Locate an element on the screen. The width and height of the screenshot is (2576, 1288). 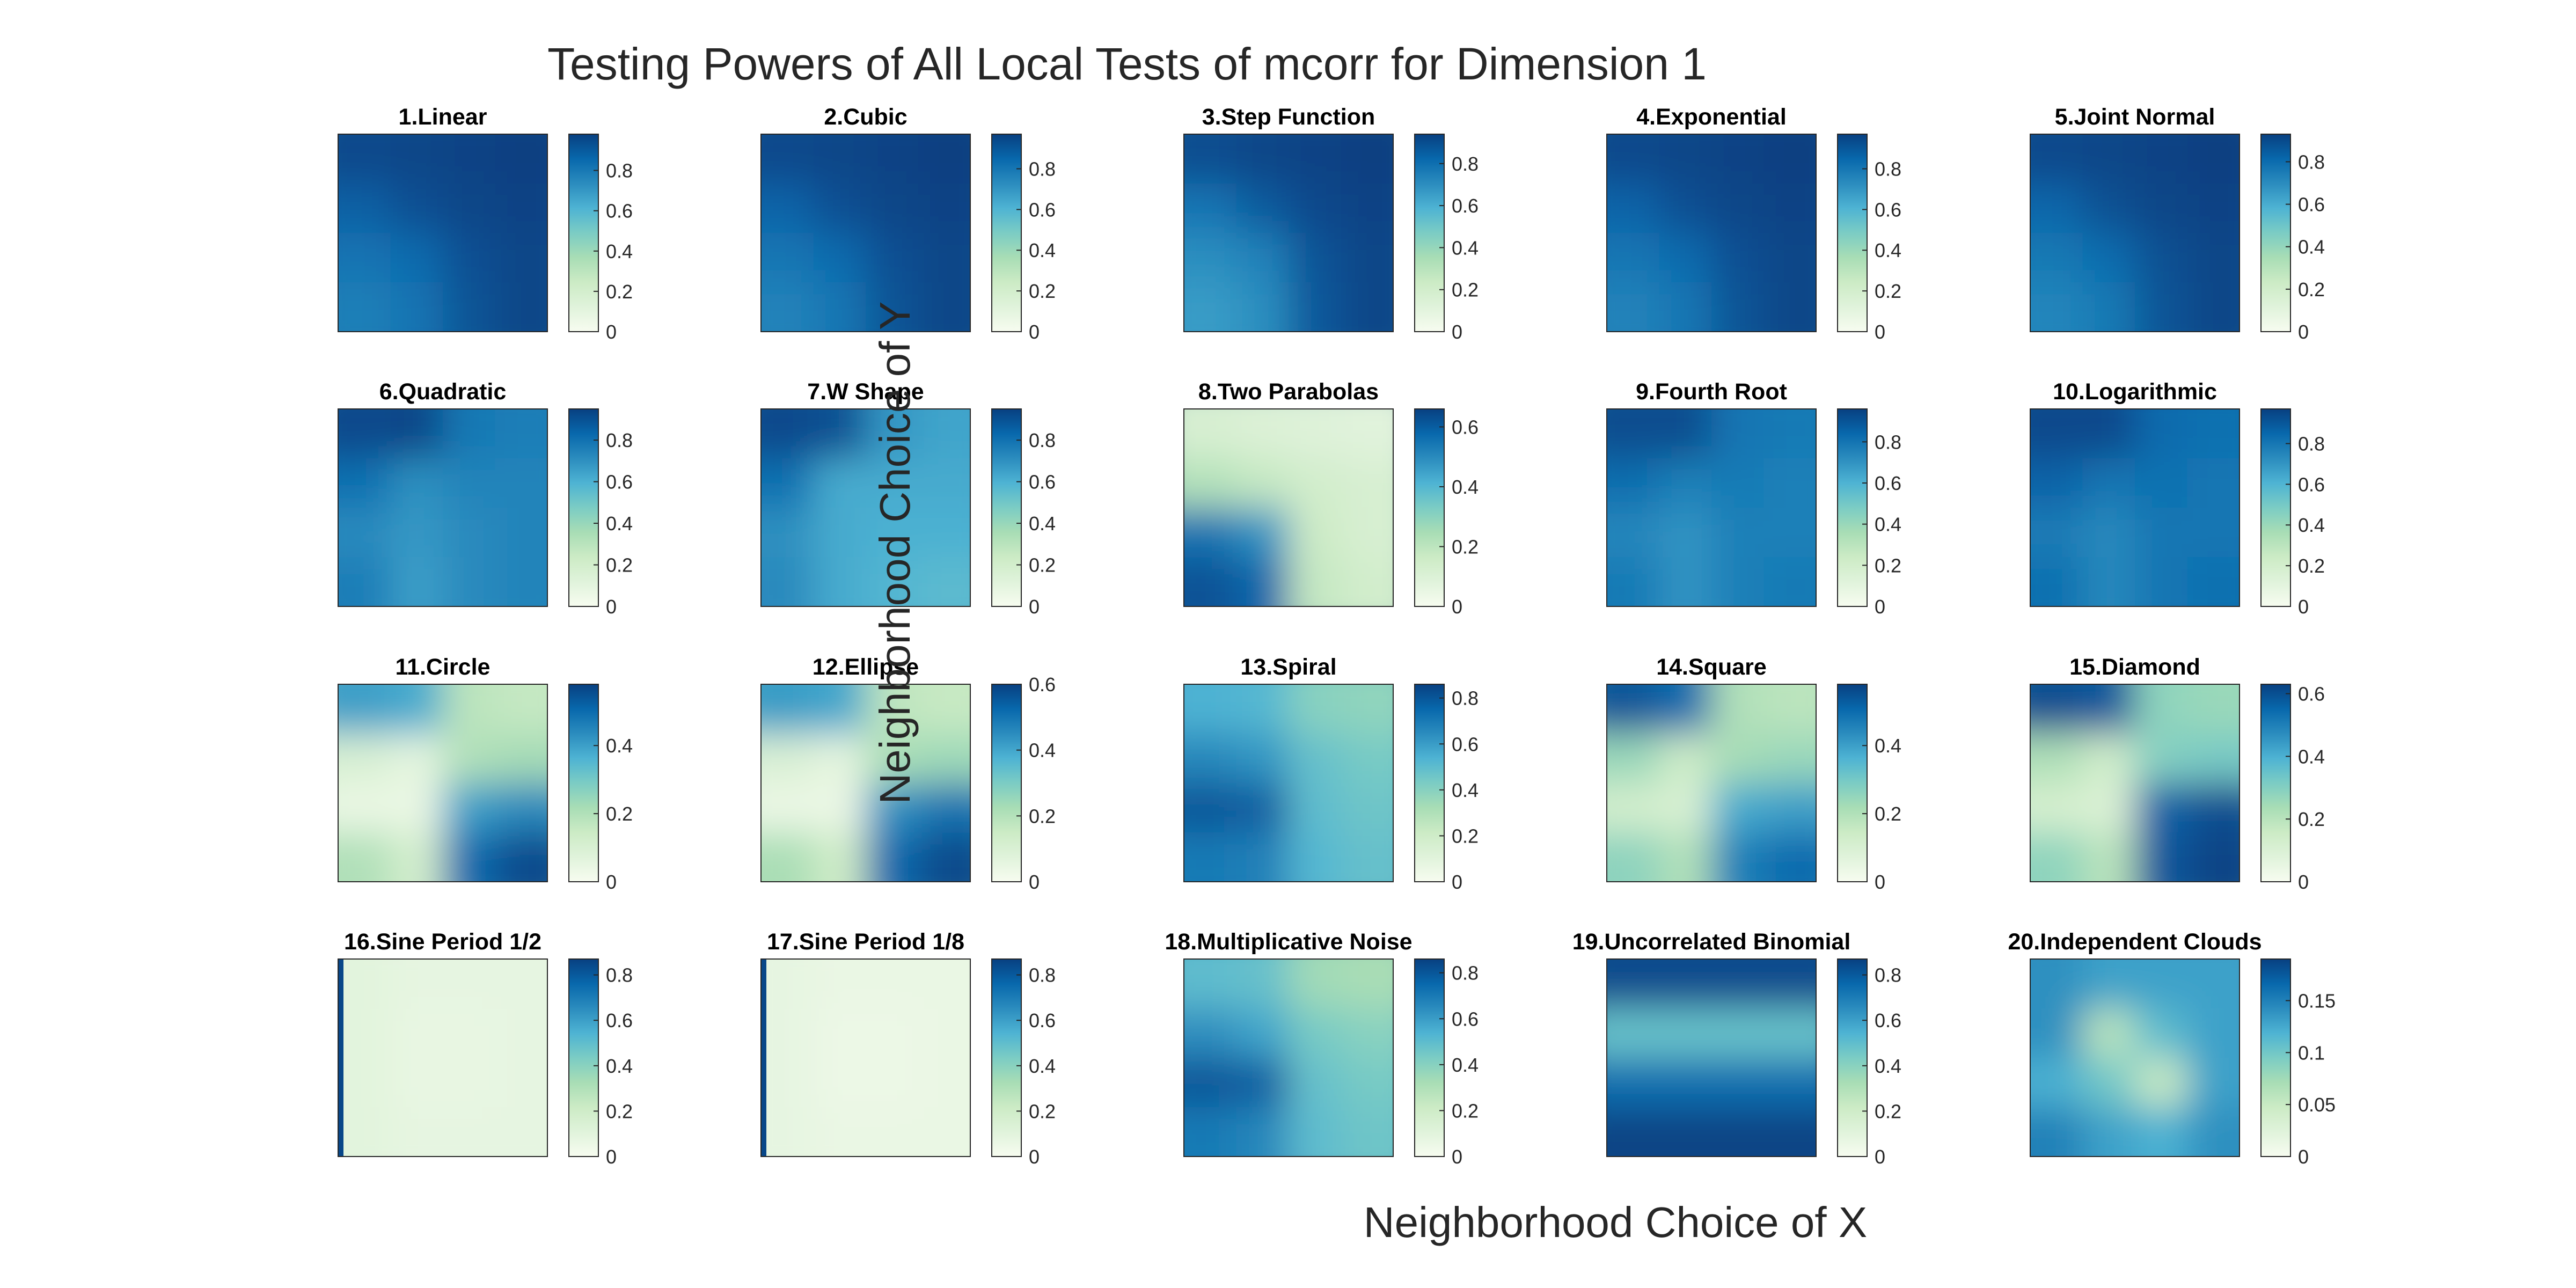
panel-title: 3.Step Function is located at coordinates (1288, 117).